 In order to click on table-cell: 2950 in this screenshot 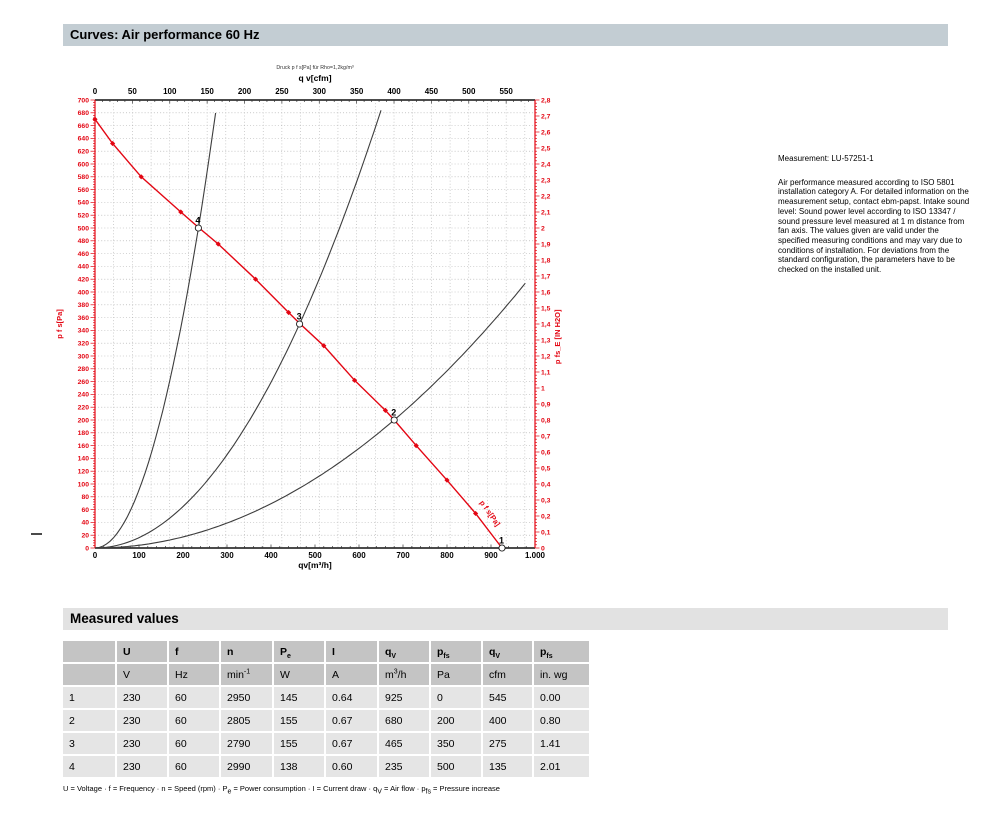, I will do `click(246, 697)`.